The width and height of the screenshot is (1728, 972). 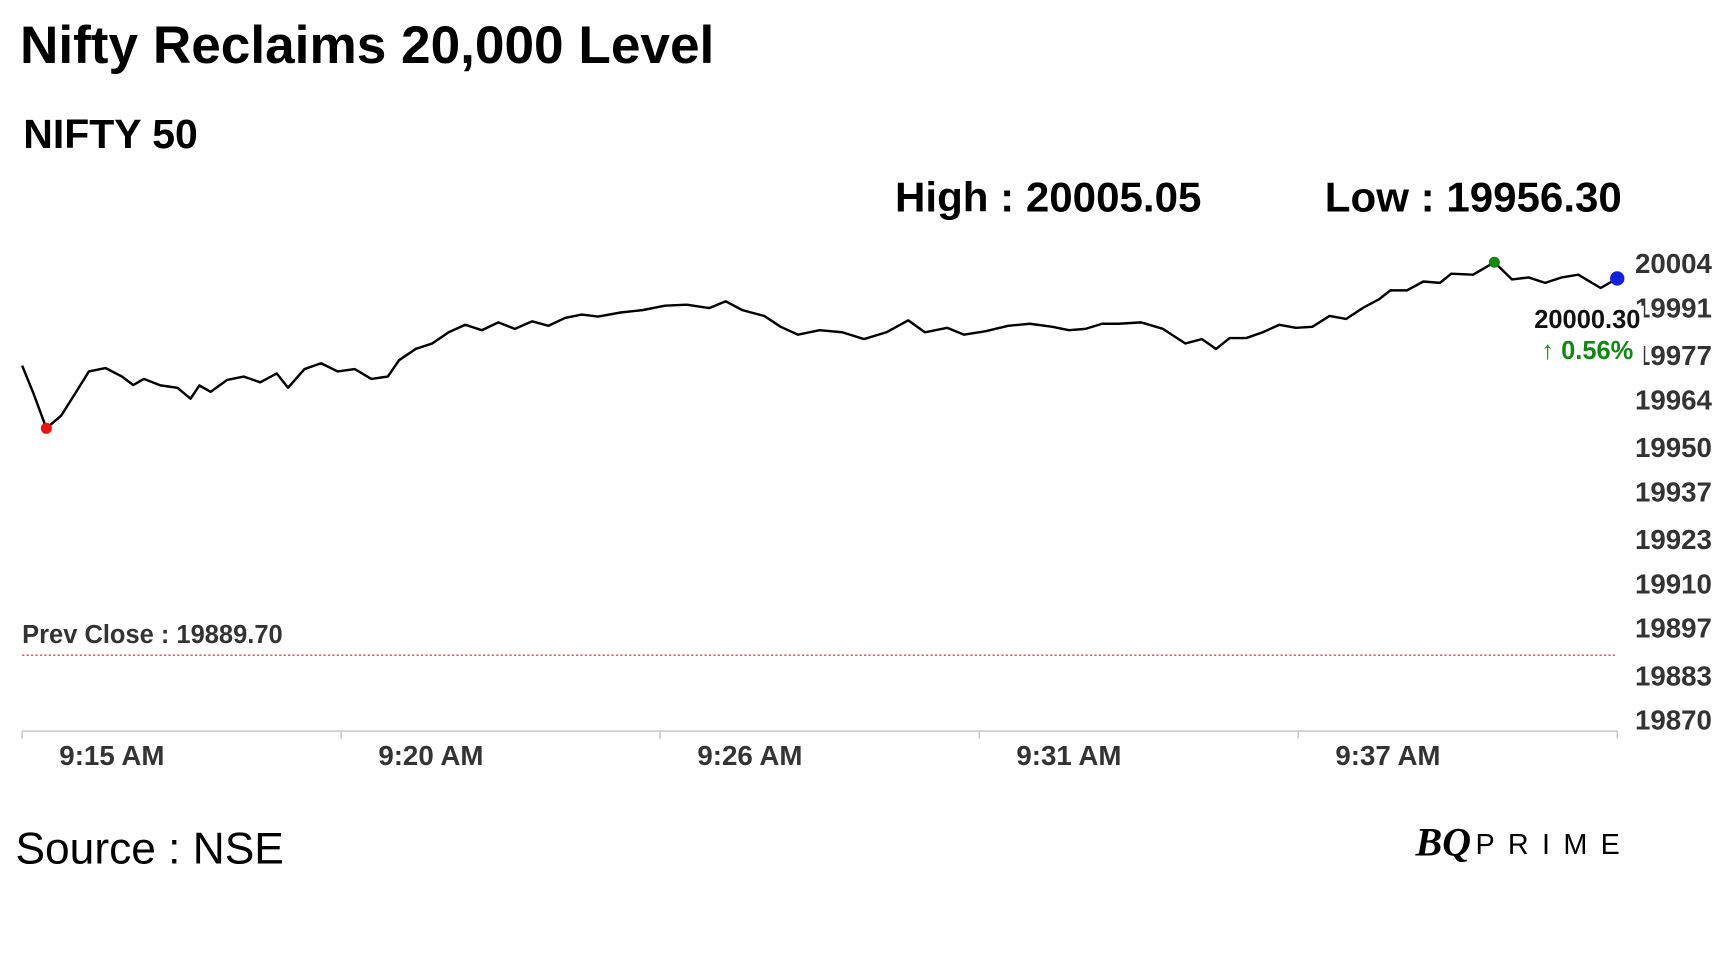 What do you see at coordinates (1673, 628) in the screenshot?
I see `y-tick-label: 19897` at bounding box center [1673, 628].